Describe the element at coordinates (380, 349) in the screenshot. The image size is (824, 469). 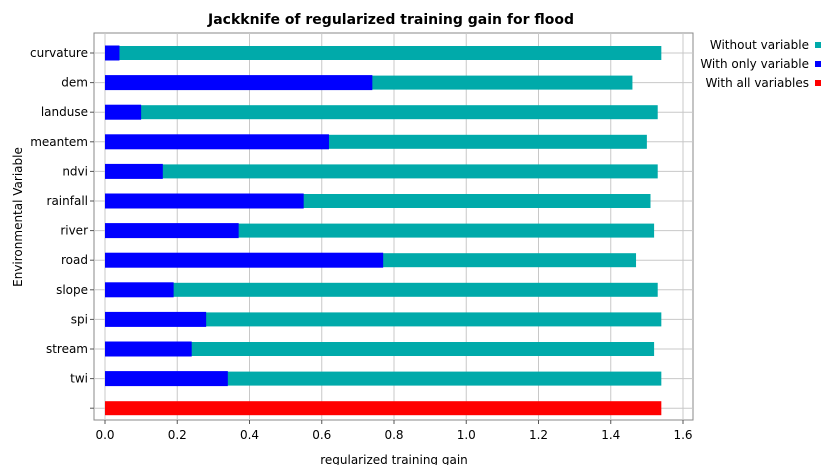
I see `bar-without-stream` at that location.